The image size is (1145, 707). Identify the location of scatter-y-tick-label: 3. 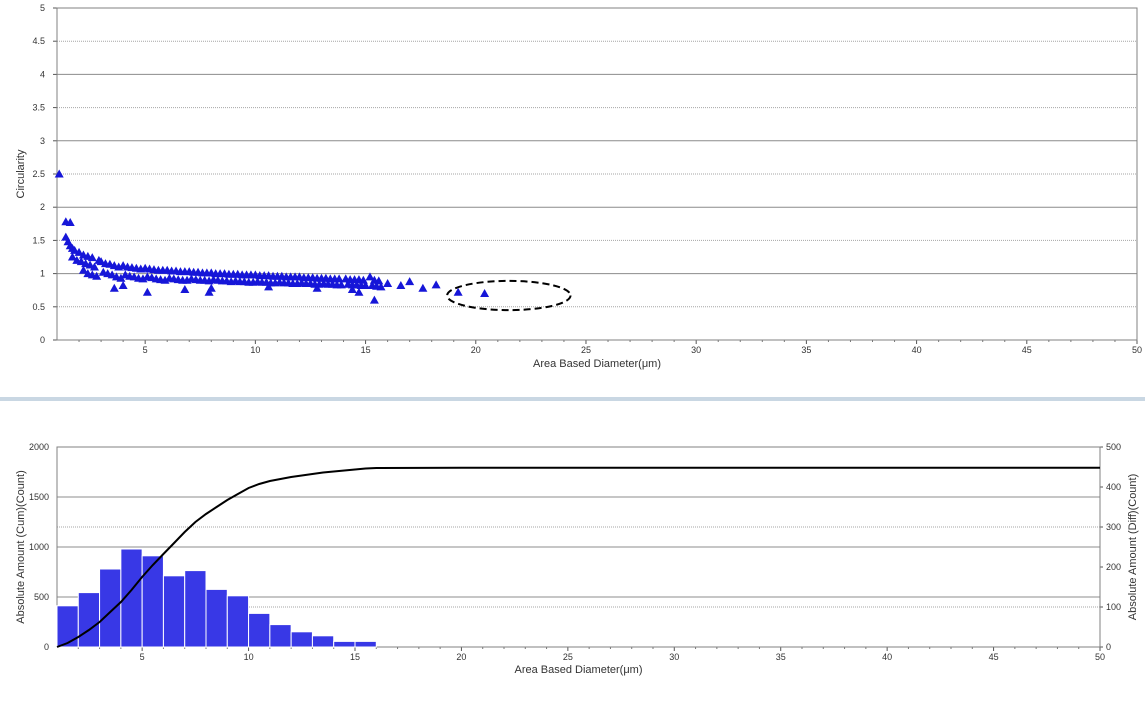
(42, 141).